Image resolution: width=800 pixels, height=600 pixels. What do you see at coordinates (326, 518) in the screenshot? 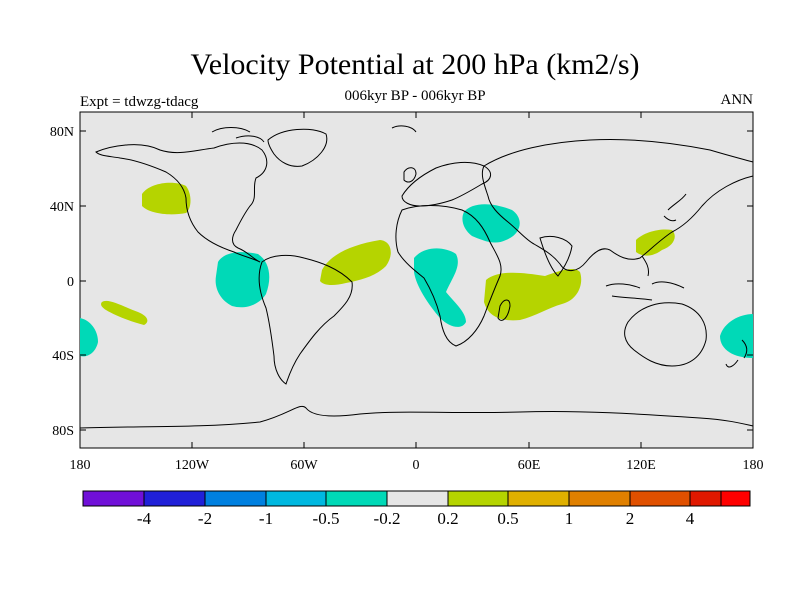
I see `colorbar-label-3: -0.5` at bounding box center [326, 518].